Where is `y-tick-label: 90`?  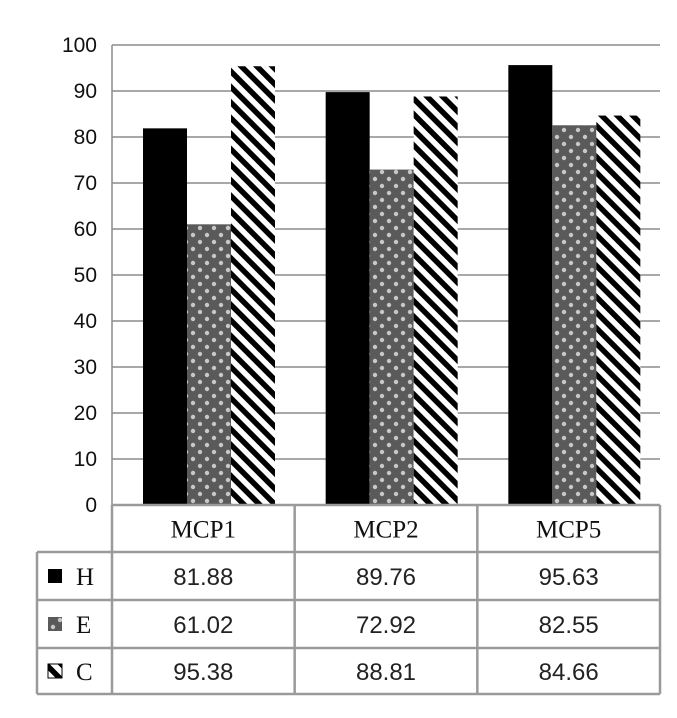 y-tick-label: 90 is located at coordinates (85, 91).